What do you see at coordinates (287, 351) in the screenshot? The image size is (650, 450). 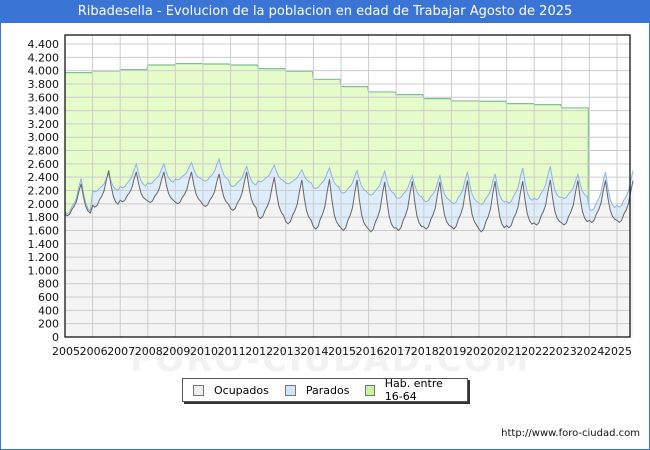 I see `svg-text: 2013` at bounding box center [287, 351].